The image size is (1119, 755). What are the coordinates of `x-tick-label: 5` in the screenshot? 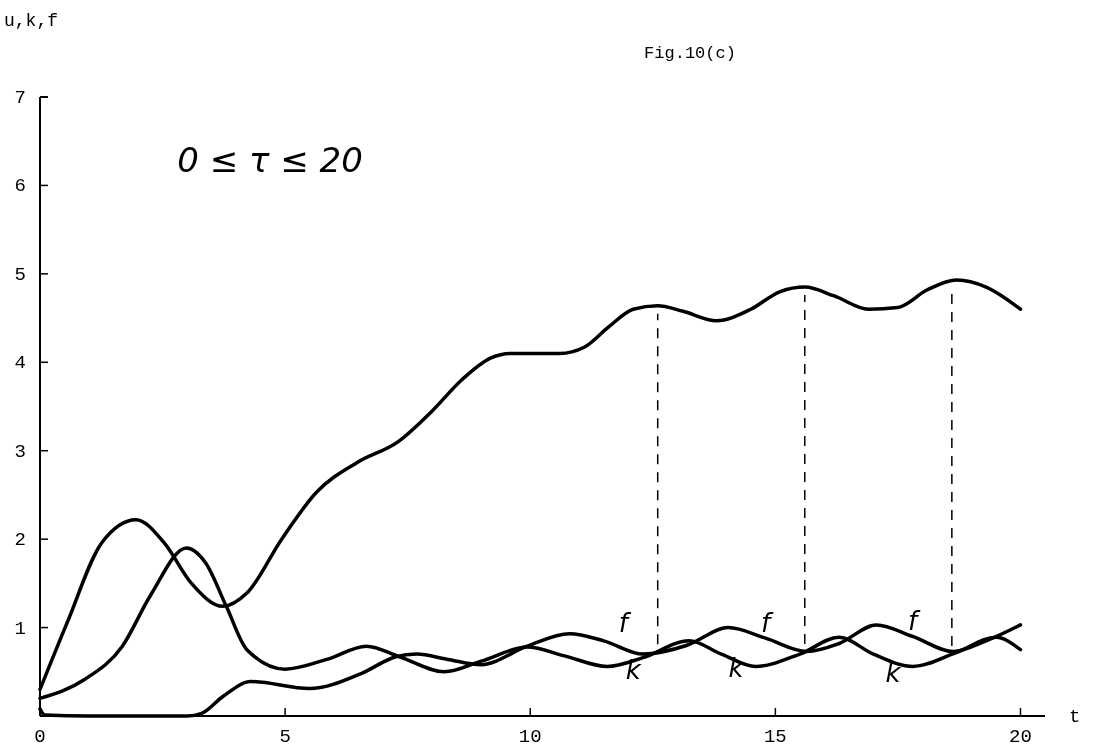 It's located at (285, 737).